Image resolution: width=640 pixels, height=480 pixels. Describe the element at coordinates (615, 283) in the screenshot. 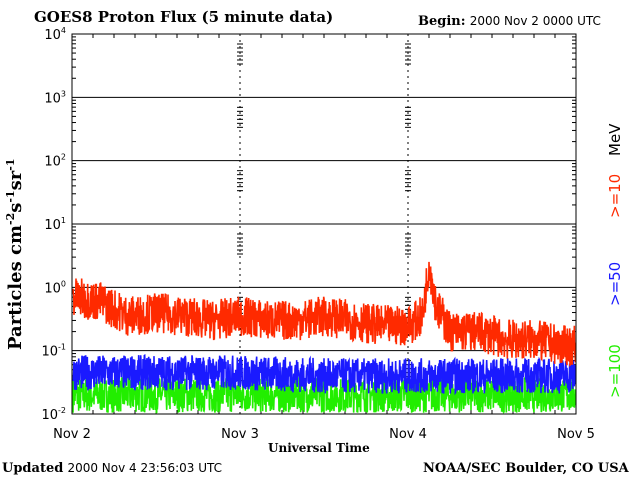

I see `legend-item-50mev: >=50` at that location.